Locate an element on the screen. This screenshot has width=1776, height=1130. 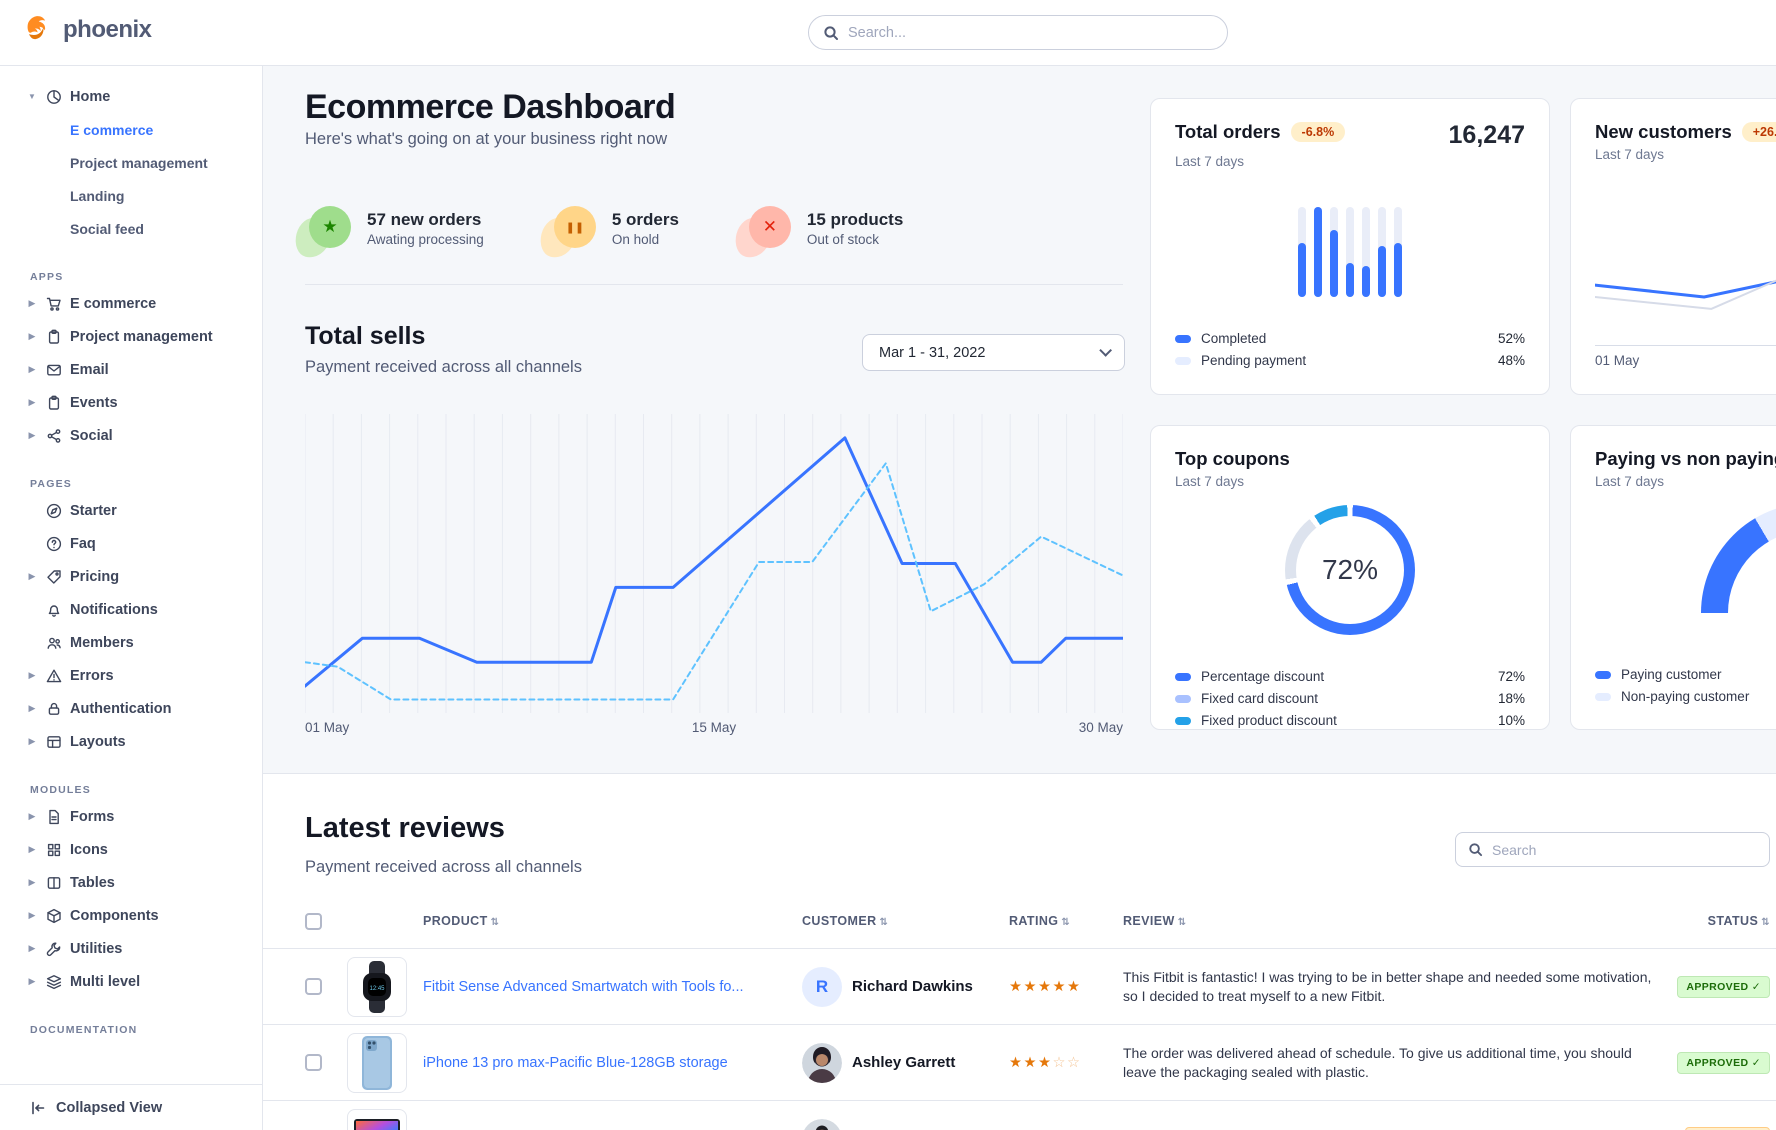
rating-stars: ★★★★★ is located at coordinates (1045, 986).